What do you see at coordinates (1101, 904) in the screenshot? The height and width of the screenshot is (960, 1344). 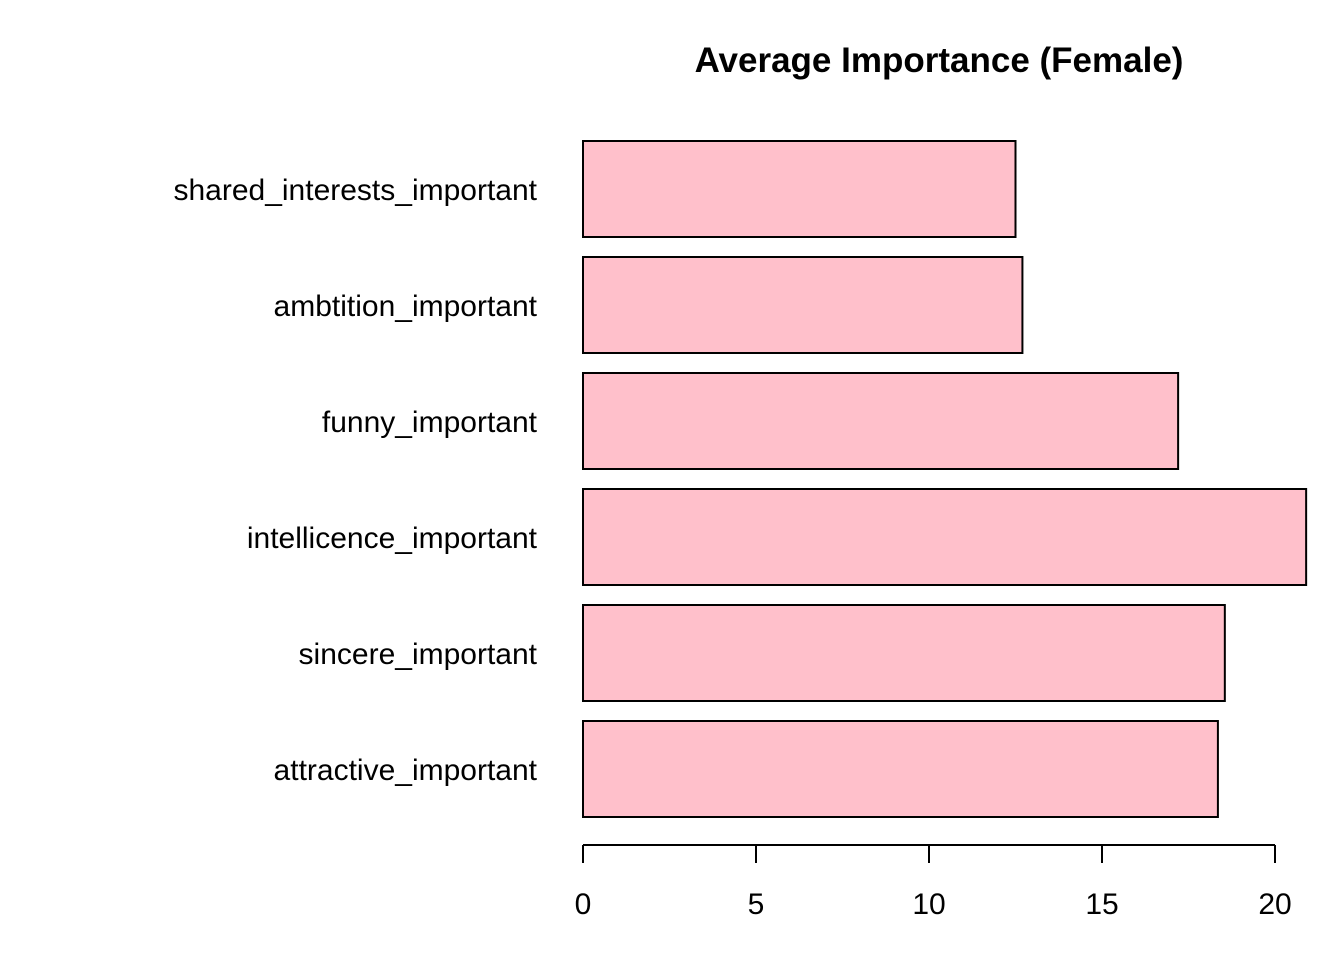 I see `x-tick-label-15: 15` at bounding box center [1101, 904].